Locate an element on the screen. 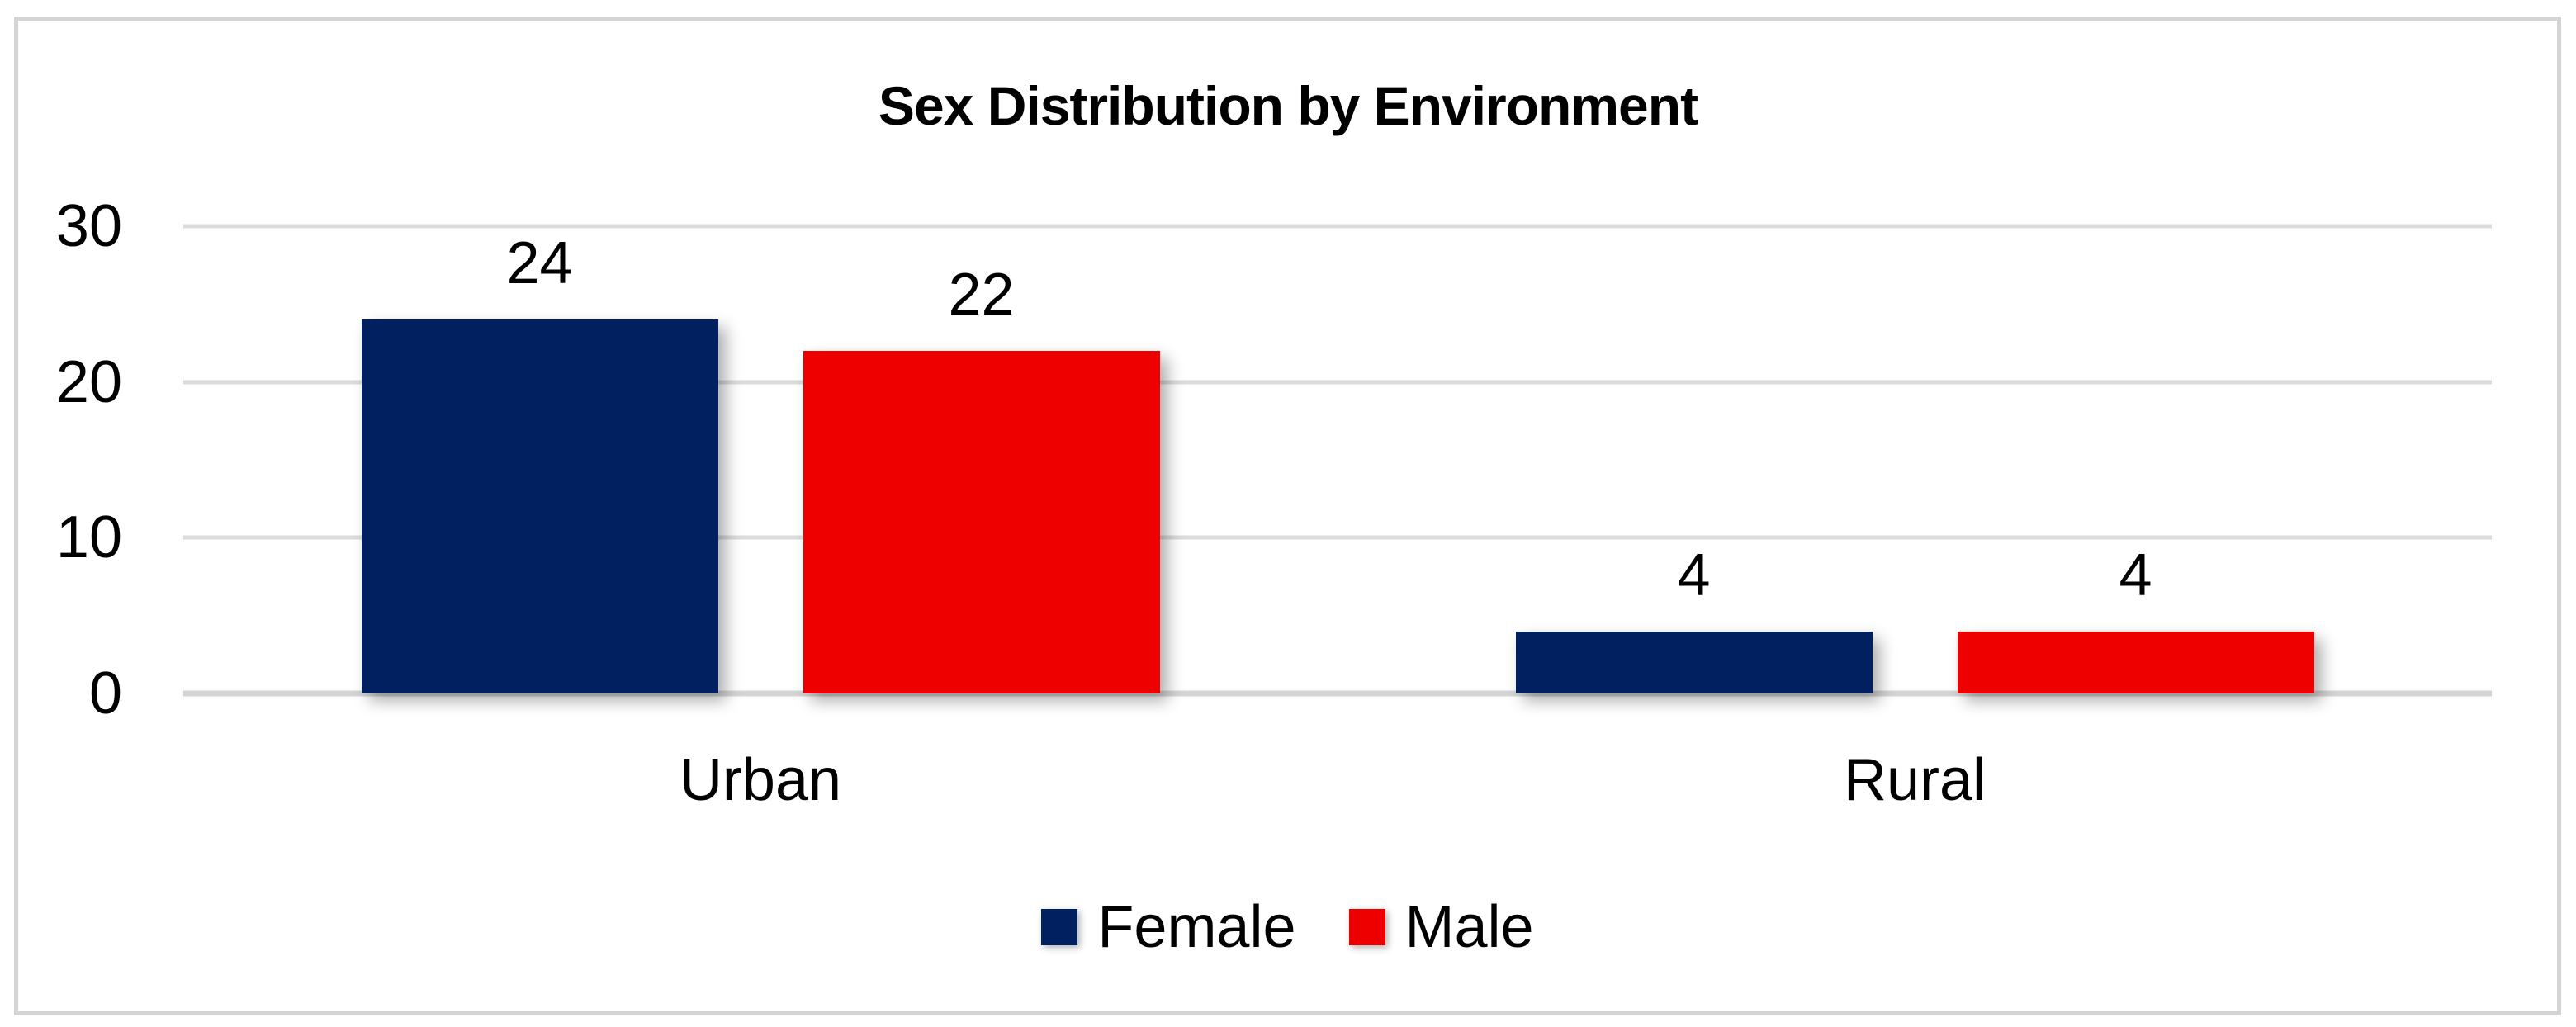  chart-title: Sex Distribution by Environment is located at coordinates (1288, 105).